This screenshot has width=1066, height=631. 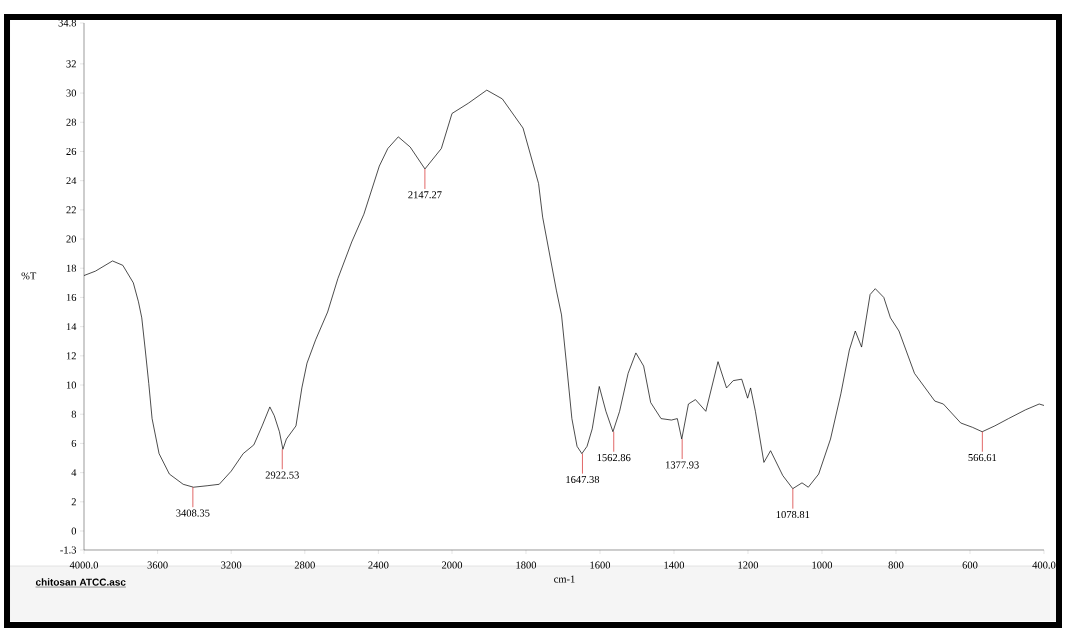 I want to click on y-tick-label: 18, so click(x=71, y=268).